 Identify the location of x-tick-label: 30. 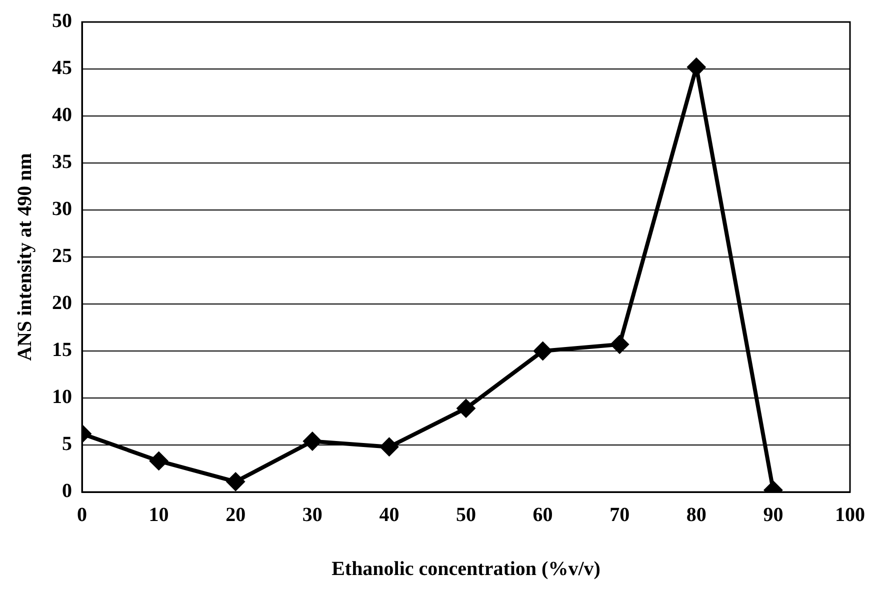
(312, 515).